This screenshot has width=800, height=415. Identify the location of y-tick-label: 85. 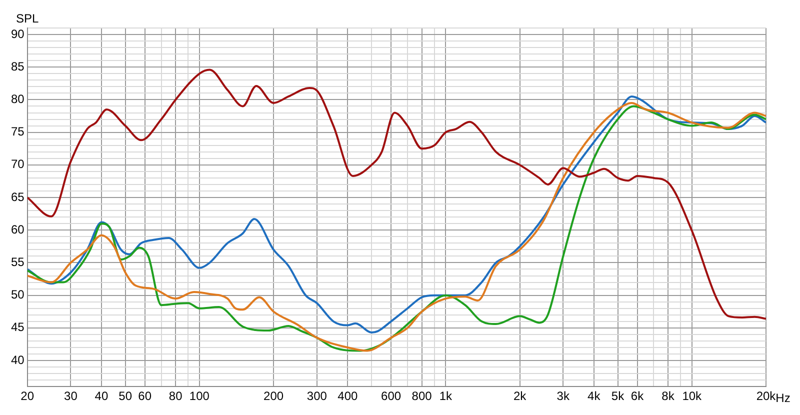
(17, 66).